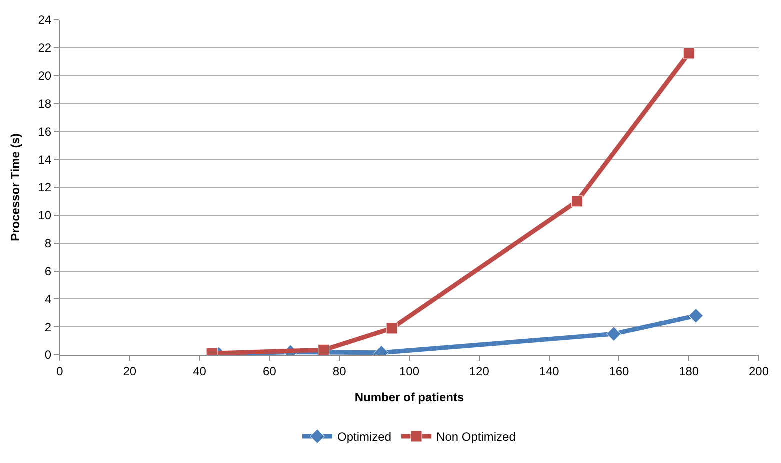  What do you see at coordinates (689, 371) in the screenshot?
I see `x-tick-label: 180` at bounding box center [689, 371].